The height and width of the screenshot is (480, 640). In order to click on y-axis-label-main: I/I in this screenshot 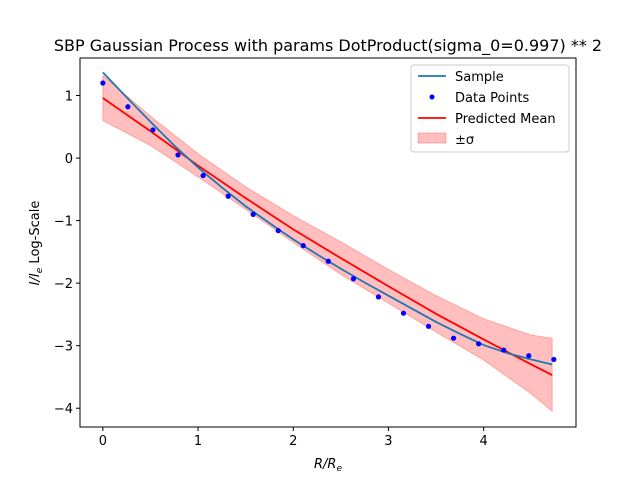, I will do `click(35, 279)`.